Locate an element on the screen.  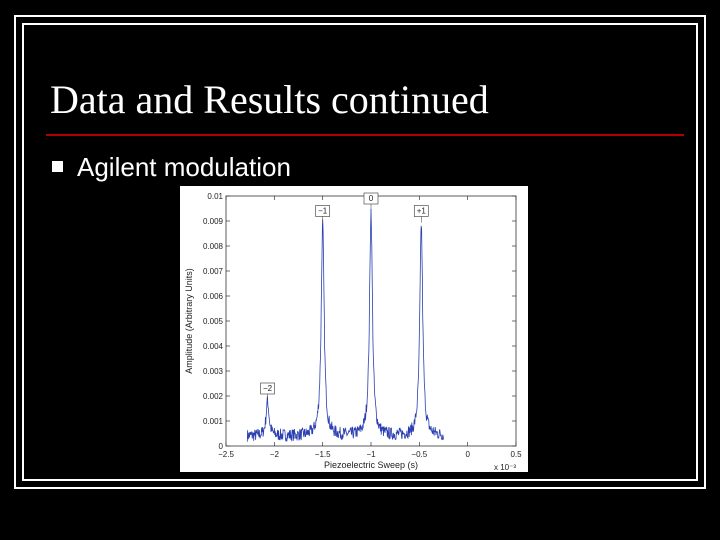
signal-trace is located at coordinates (345, 325).